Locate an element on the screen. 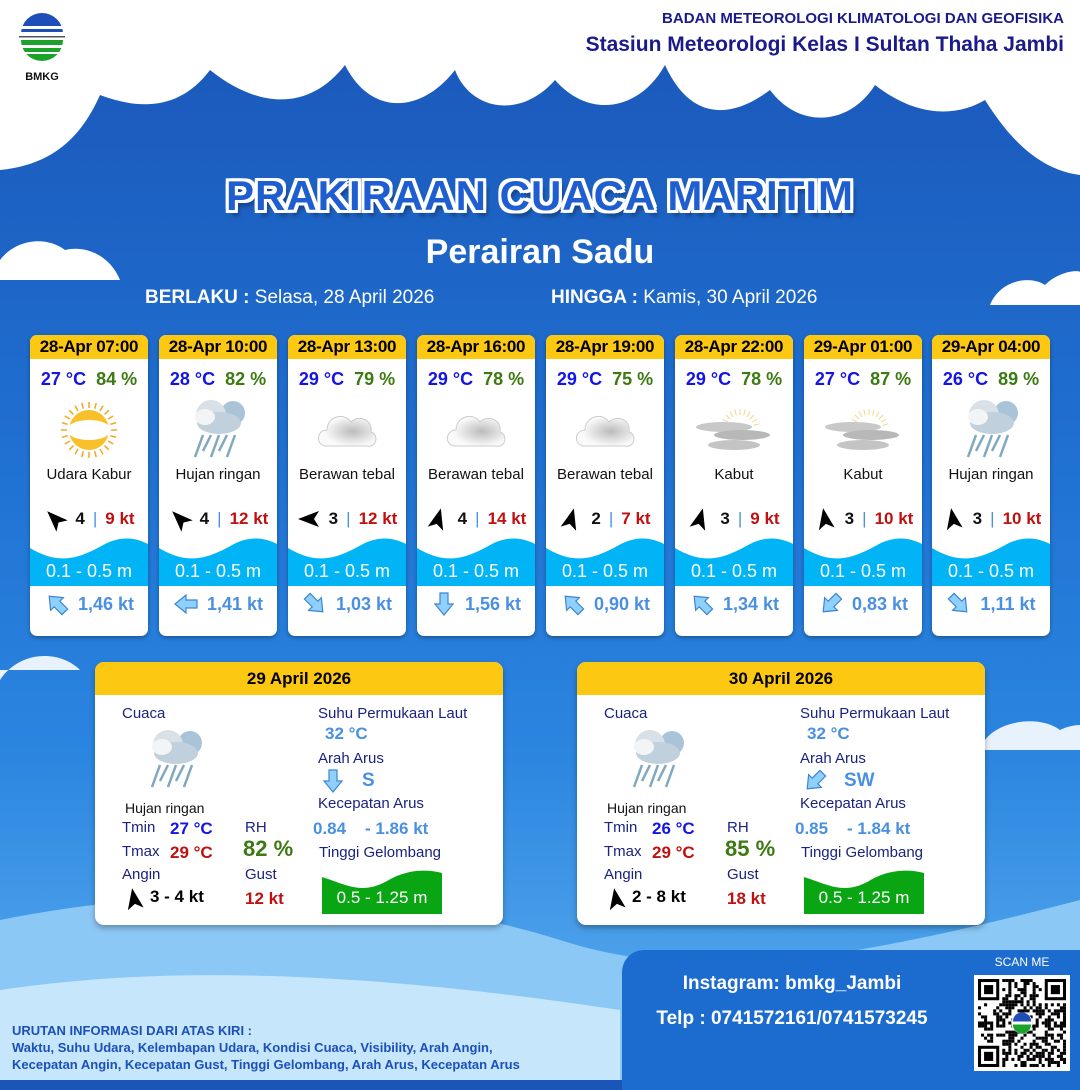  humidity: 82 % is located at coordinates (246, 379).